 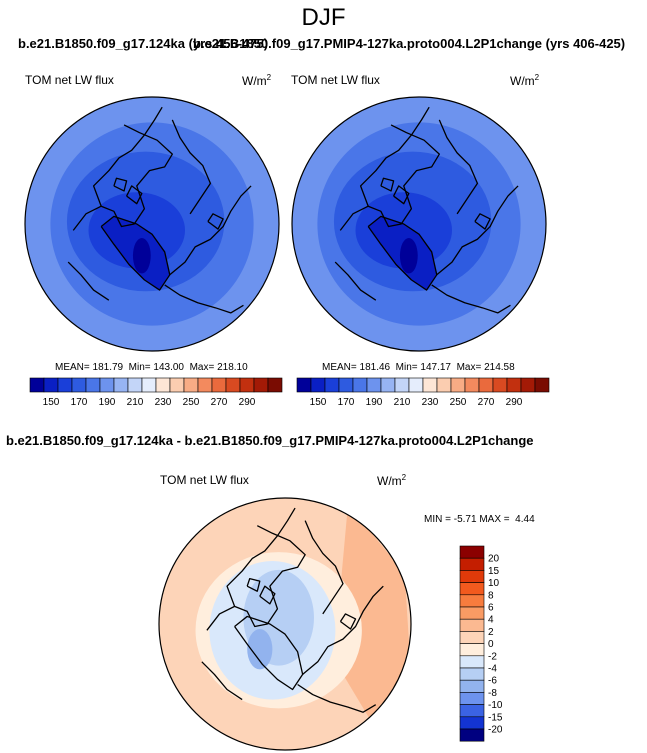 What do you see at coordinates (494, 571) in the screenshot?
I see `diff-colorbar-tick-15: 15` at bounding box center [494, 571].